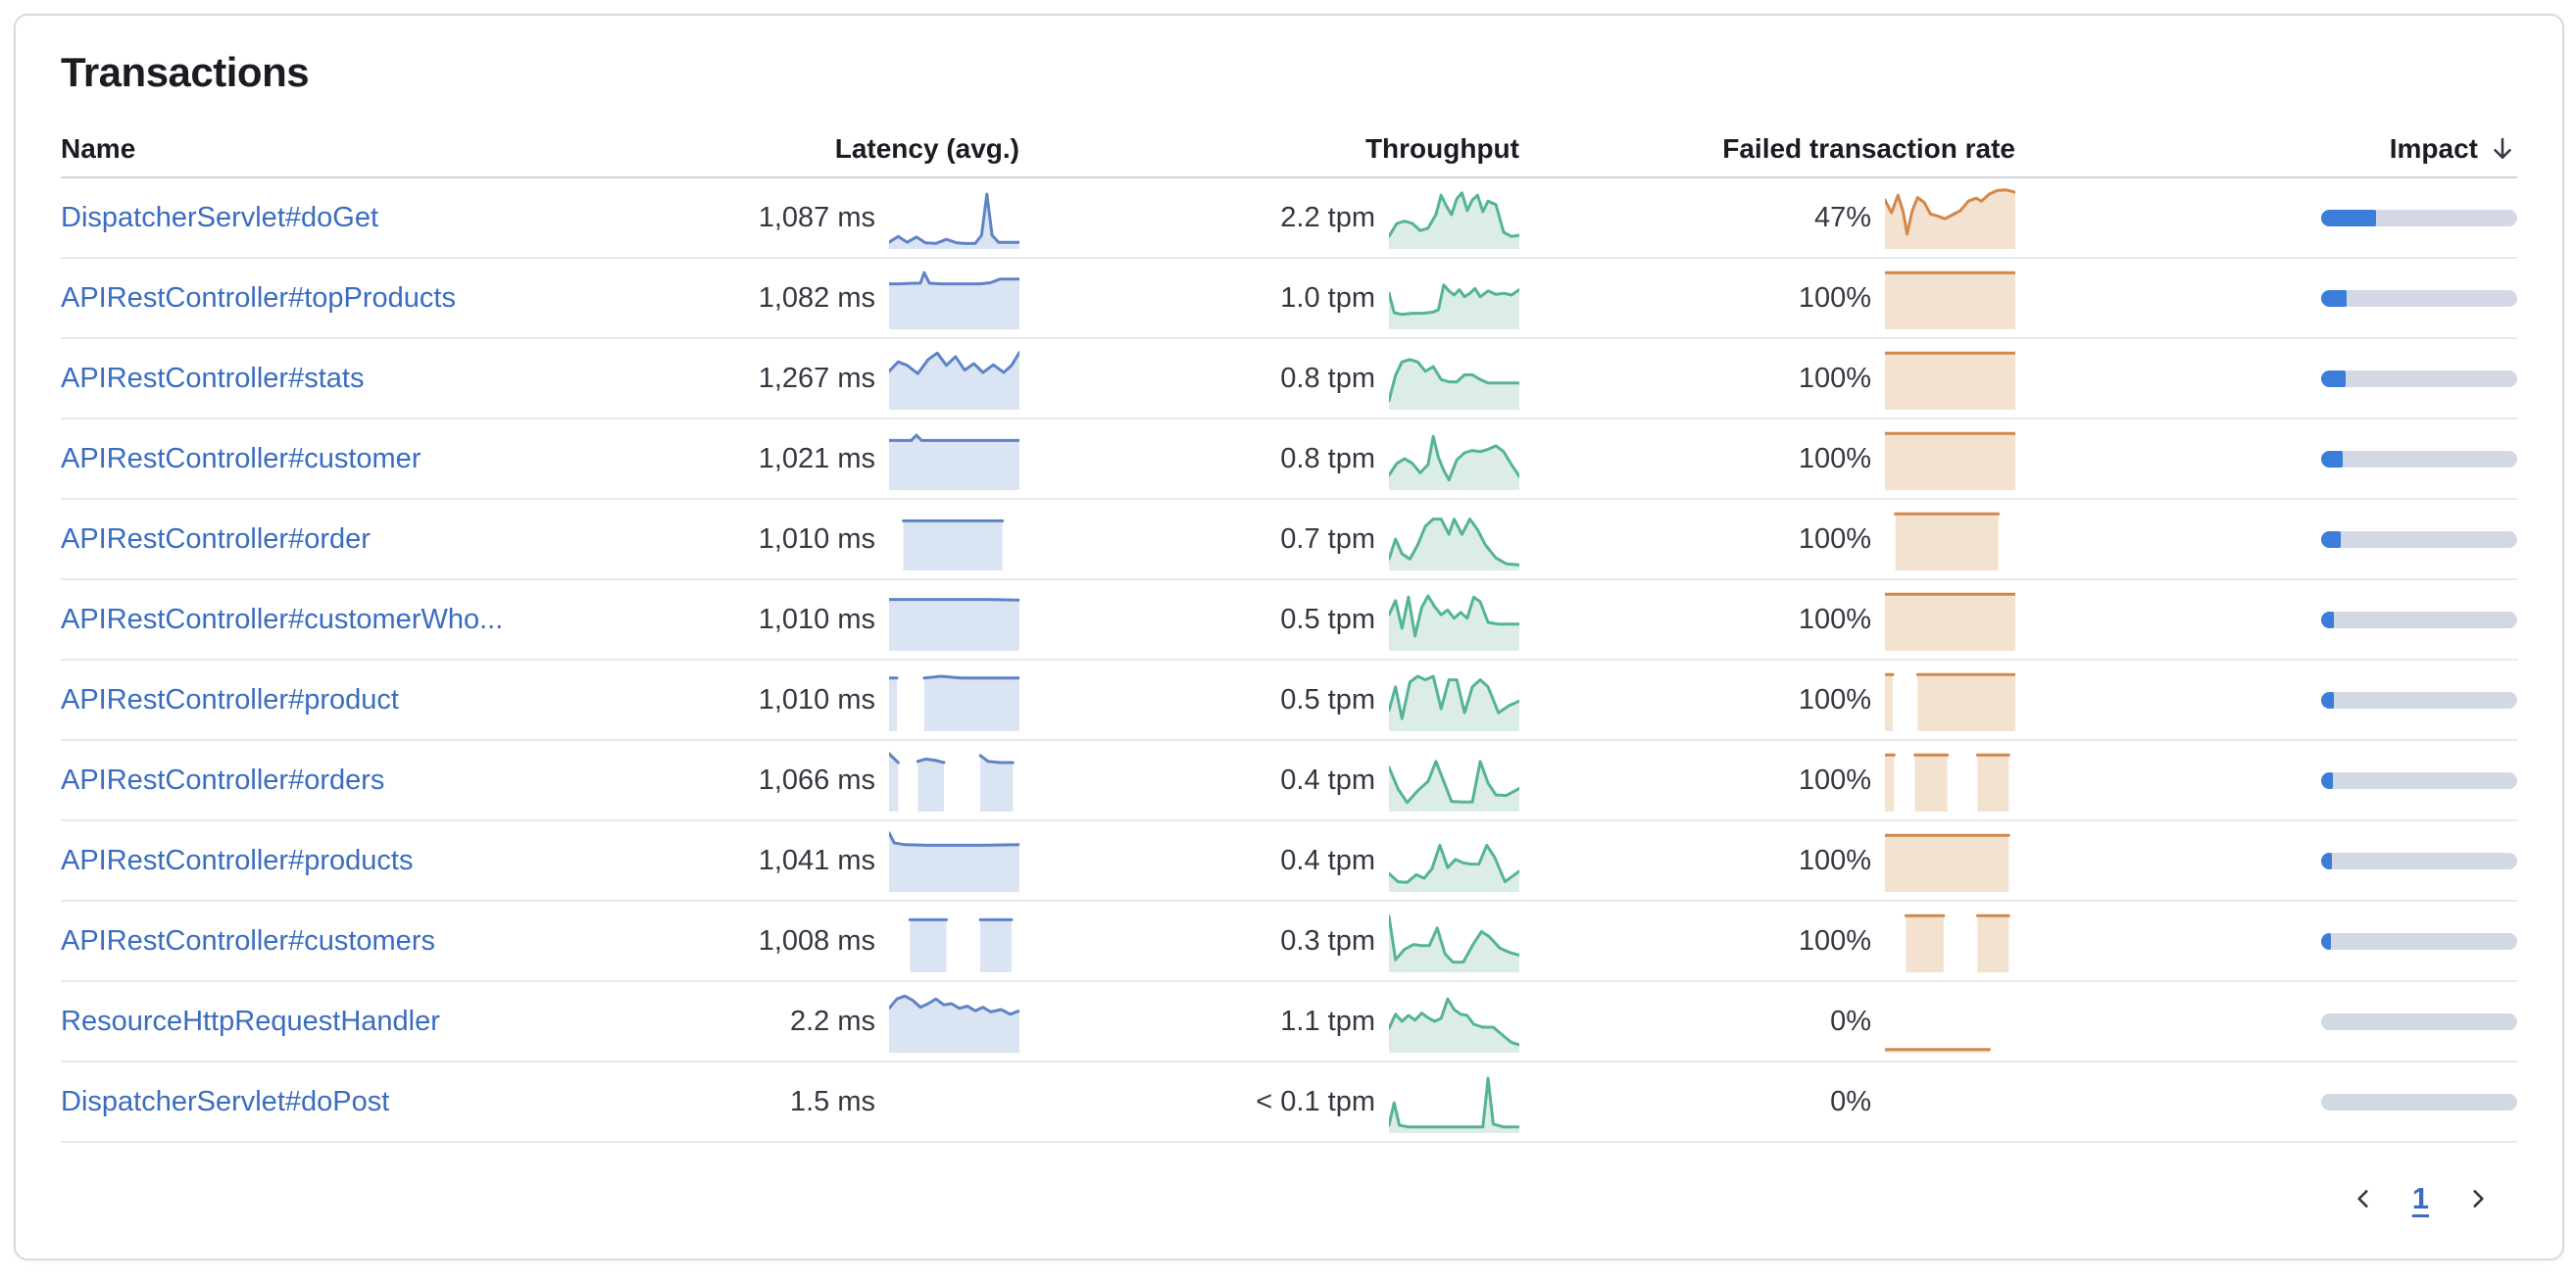  I want to click on column-header-failed-rate: Failed transaction rate, so click(1868, 148).